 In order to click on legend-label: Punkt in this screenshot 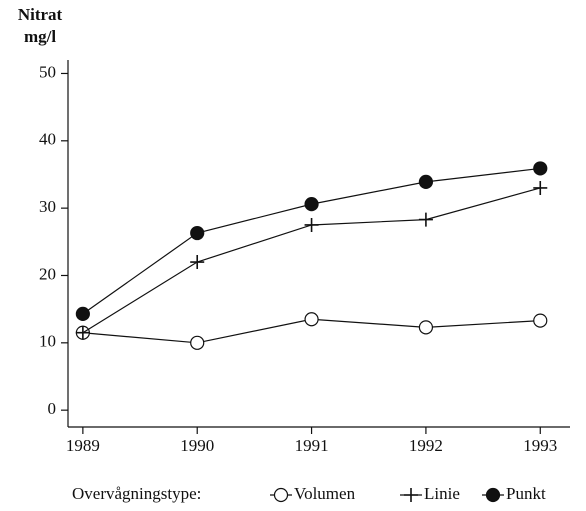, I will do `click(526, 493)`.